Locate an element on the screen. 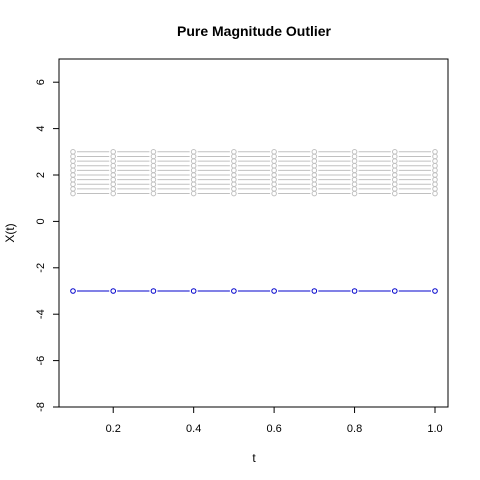  y-tick-label: -6 is located at coordinates (41, 361).